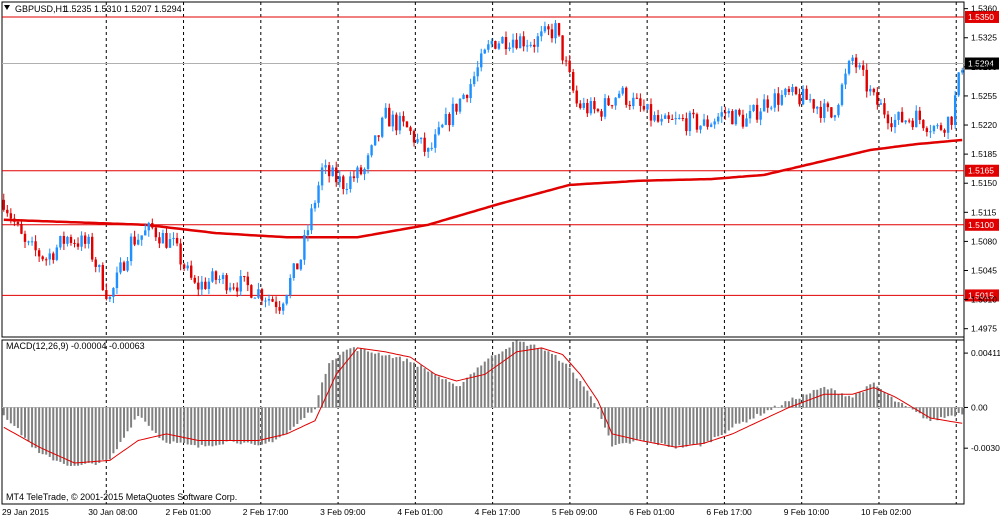 The height and width of the screenshot is (520, 1000). I want to click on chevron-down-icon, so click(7, 7).